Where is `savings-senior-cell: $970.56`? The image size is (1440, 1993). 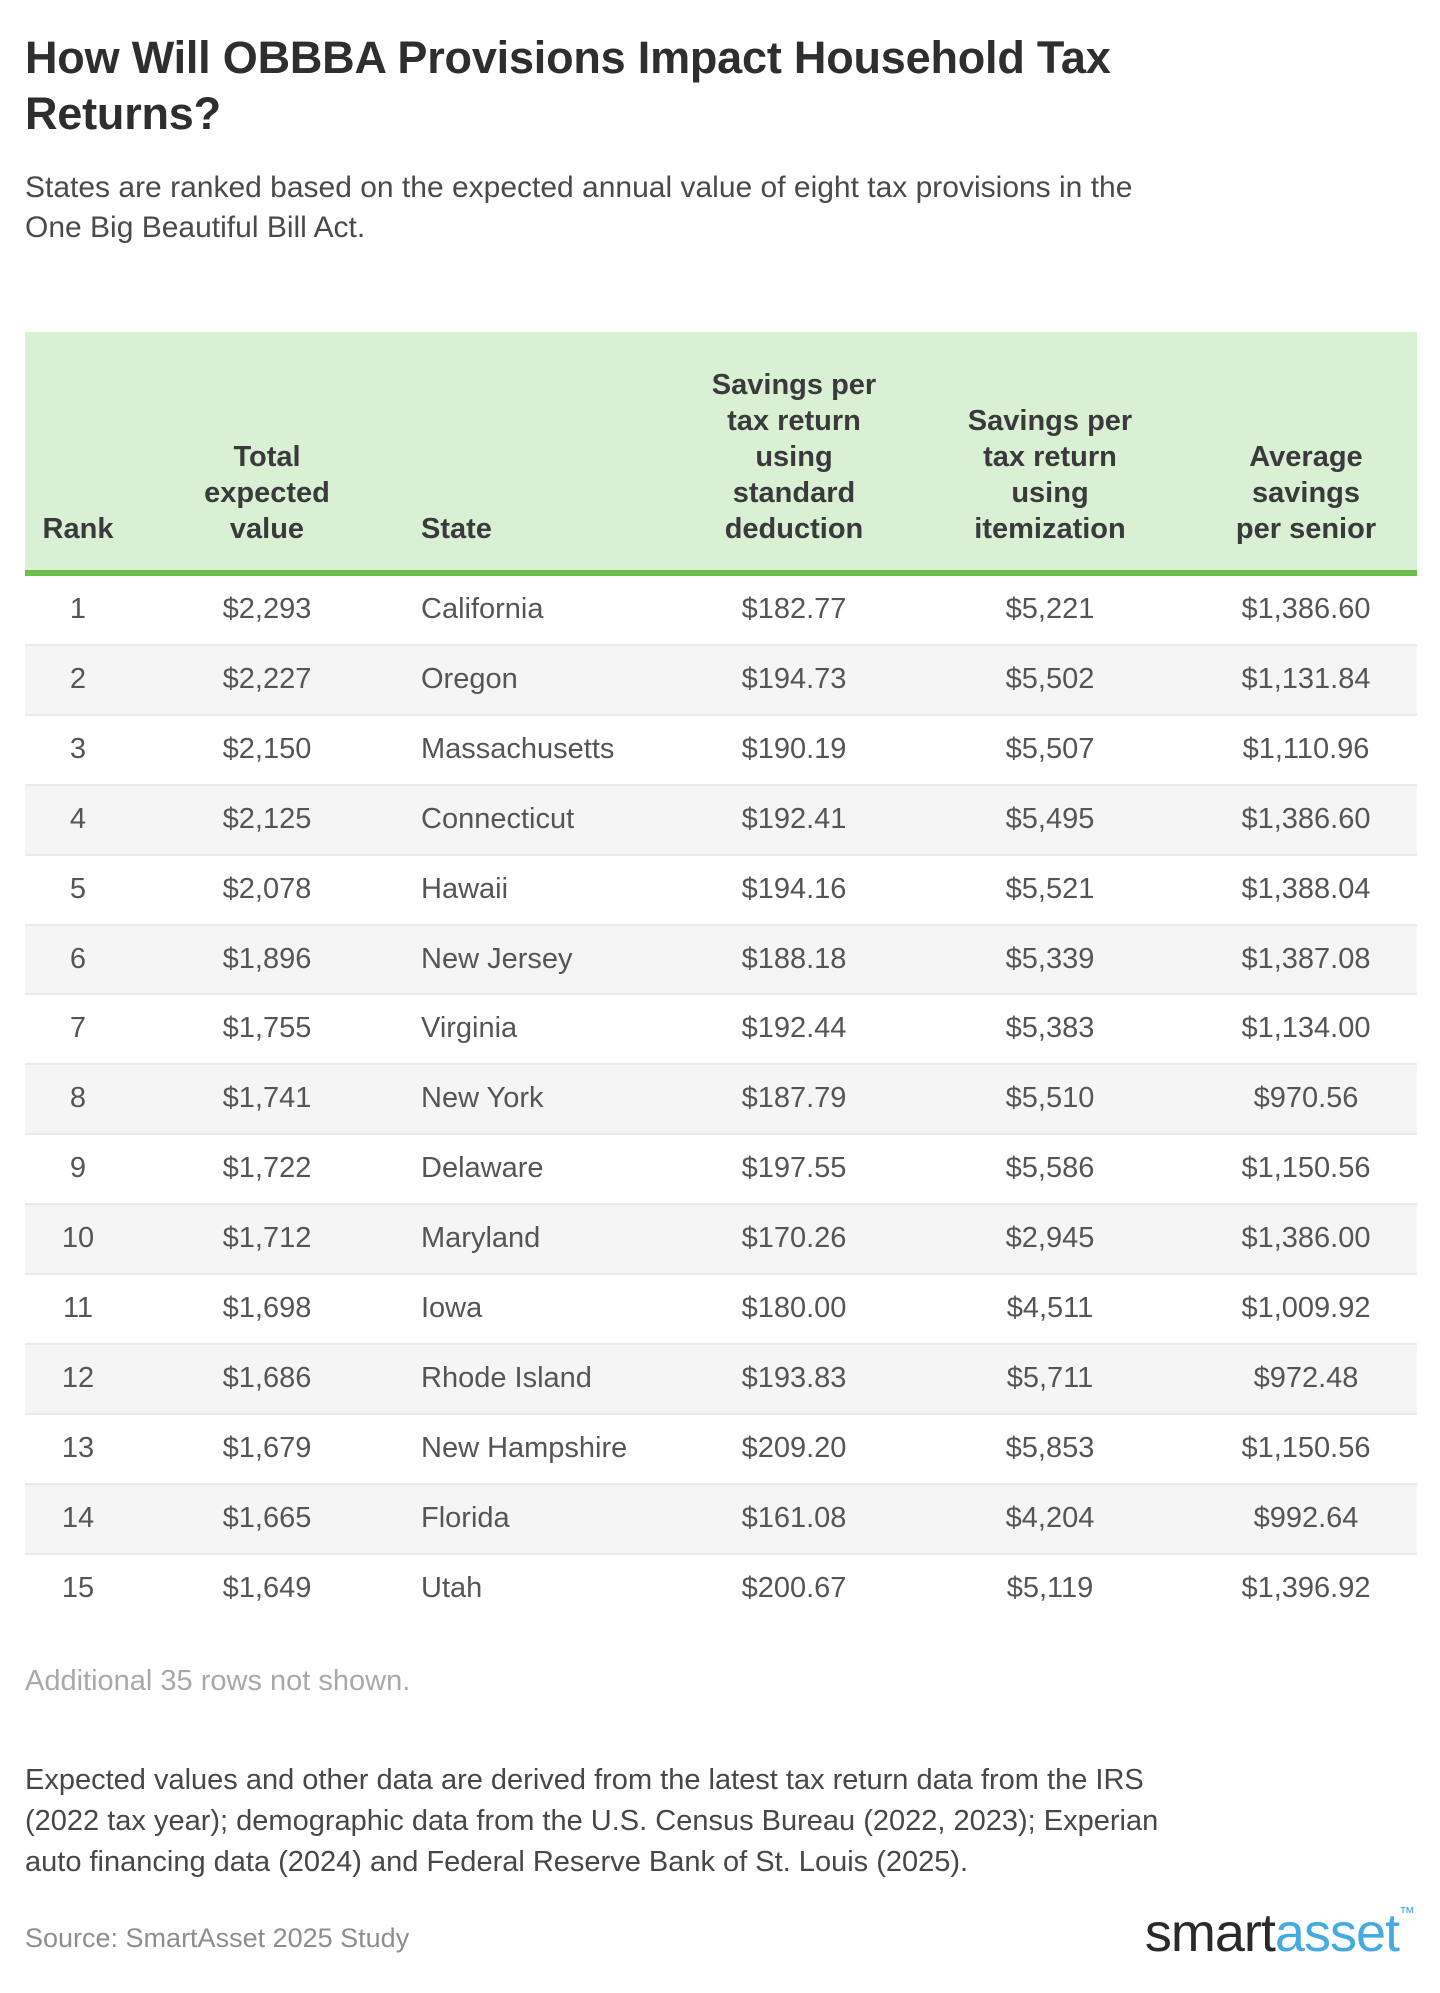 savings-senior-cell: $970.56 is located at coordinates (1306, 1098).